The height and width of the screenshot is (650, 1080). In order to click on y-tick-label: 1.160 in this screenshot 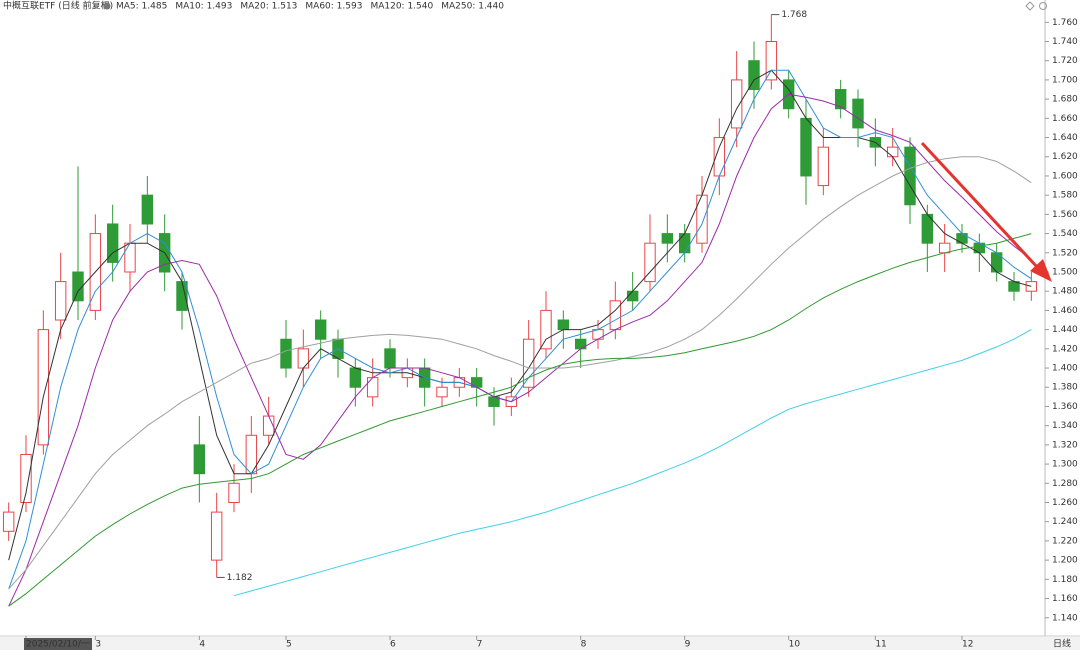, I will do `click(1065, 599)`.